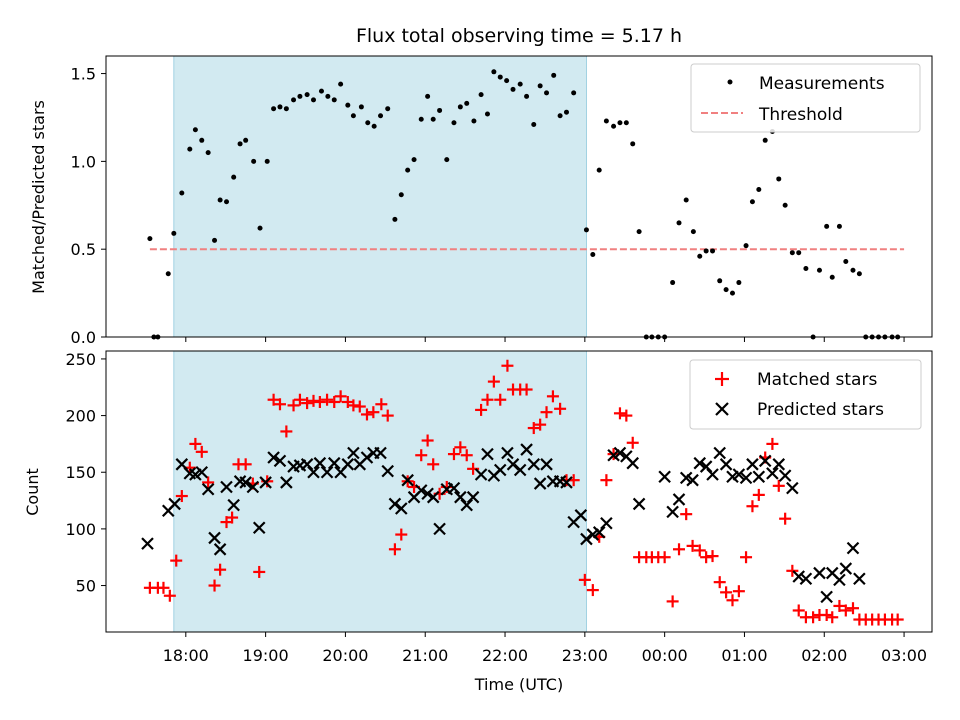  What do you see at coordinates (824, 655) in the screenshot?
I see `x-tick-label: 02:00` at bounding box center [824, 655].